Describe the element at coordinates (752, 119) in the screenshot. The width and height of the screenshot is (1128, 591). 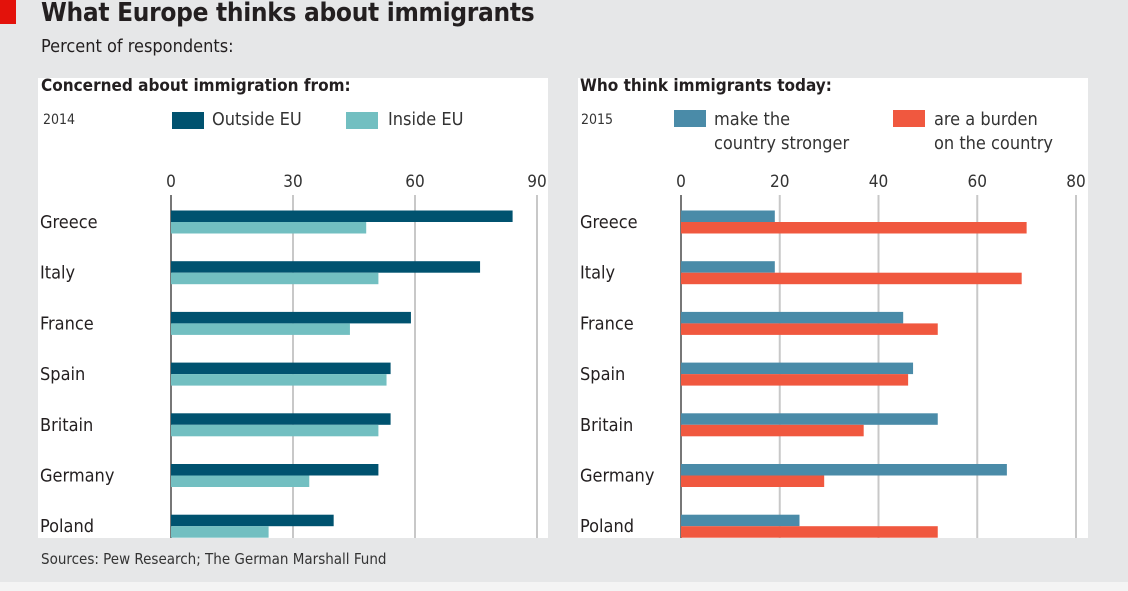
I see `legend-line: make the` at that location.